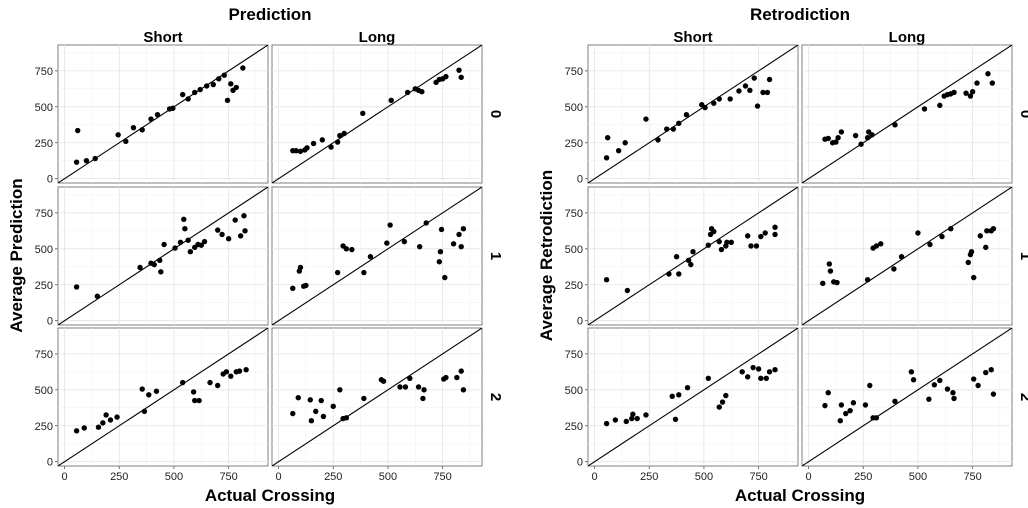 Image resolution: width=1028 pixels, height=508 pixels. What do you see at coordinates (580, 322) in the screenshot?
I see `y-tick-label: 0` at bounding box center [580, 322].